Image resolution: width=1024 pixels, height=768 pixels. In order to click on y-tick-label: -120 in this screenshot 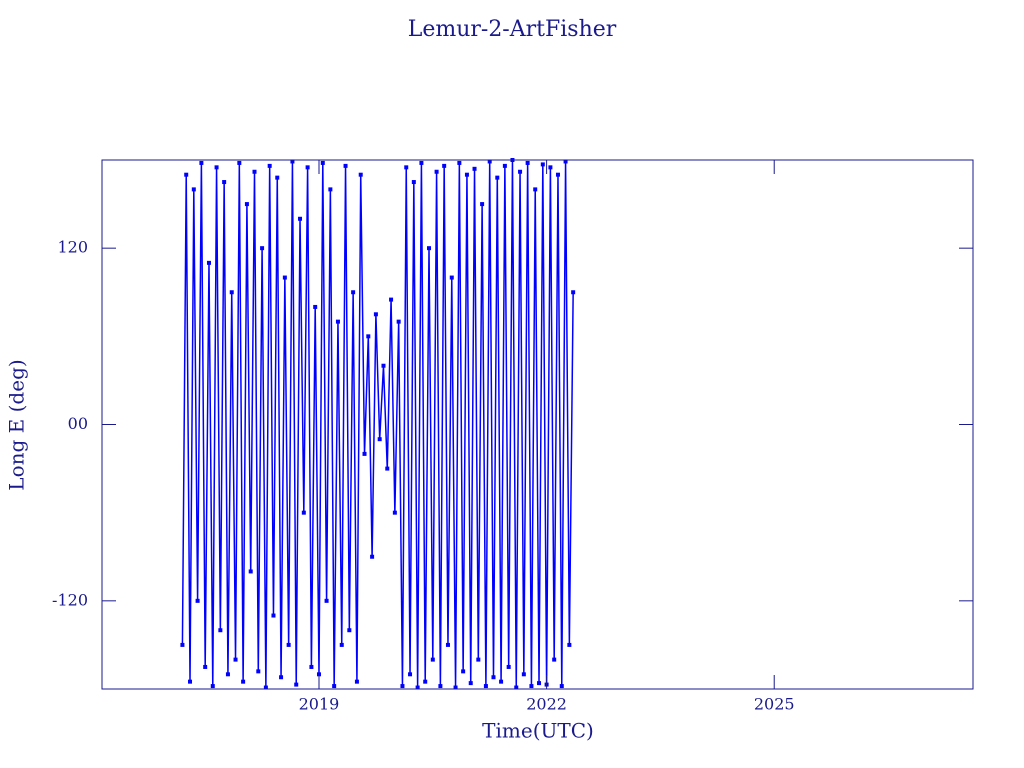, I will do `click(70, 599)`.